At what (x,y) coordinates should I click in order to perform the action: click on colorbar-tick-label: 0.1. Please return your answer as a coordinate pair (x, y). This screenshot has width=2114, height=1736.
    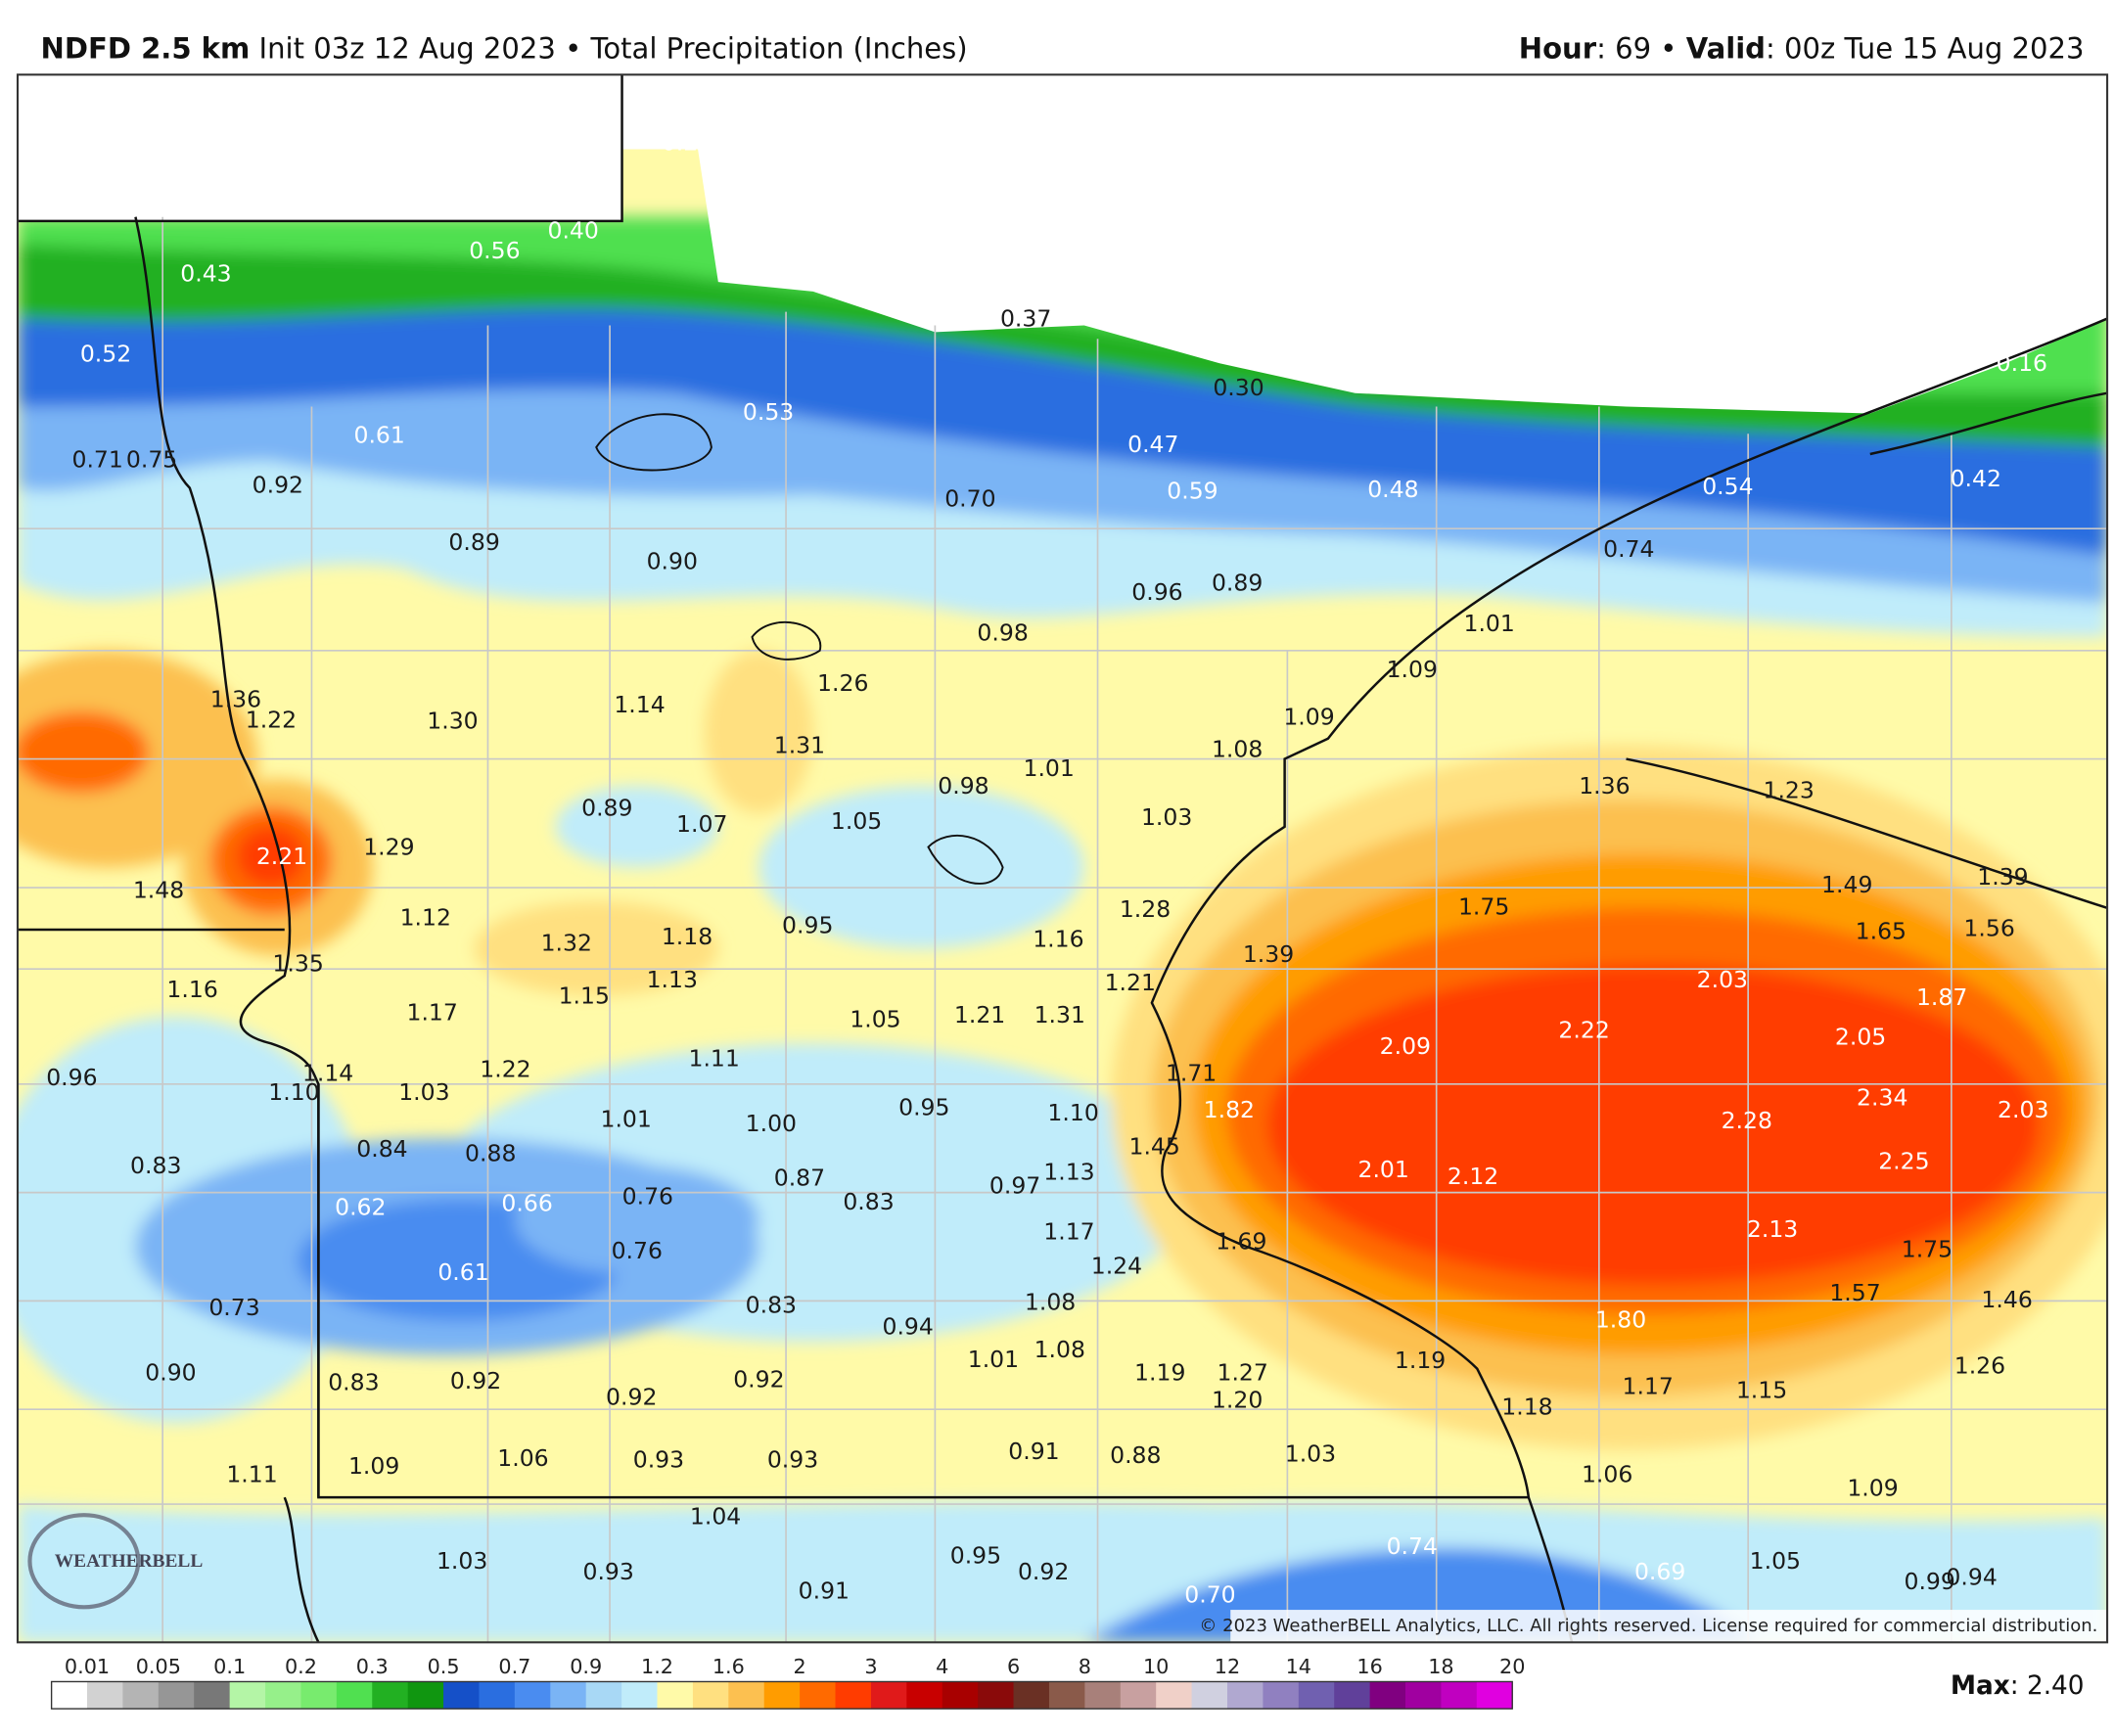
    Looking at the image, I should click on (230, 1666).